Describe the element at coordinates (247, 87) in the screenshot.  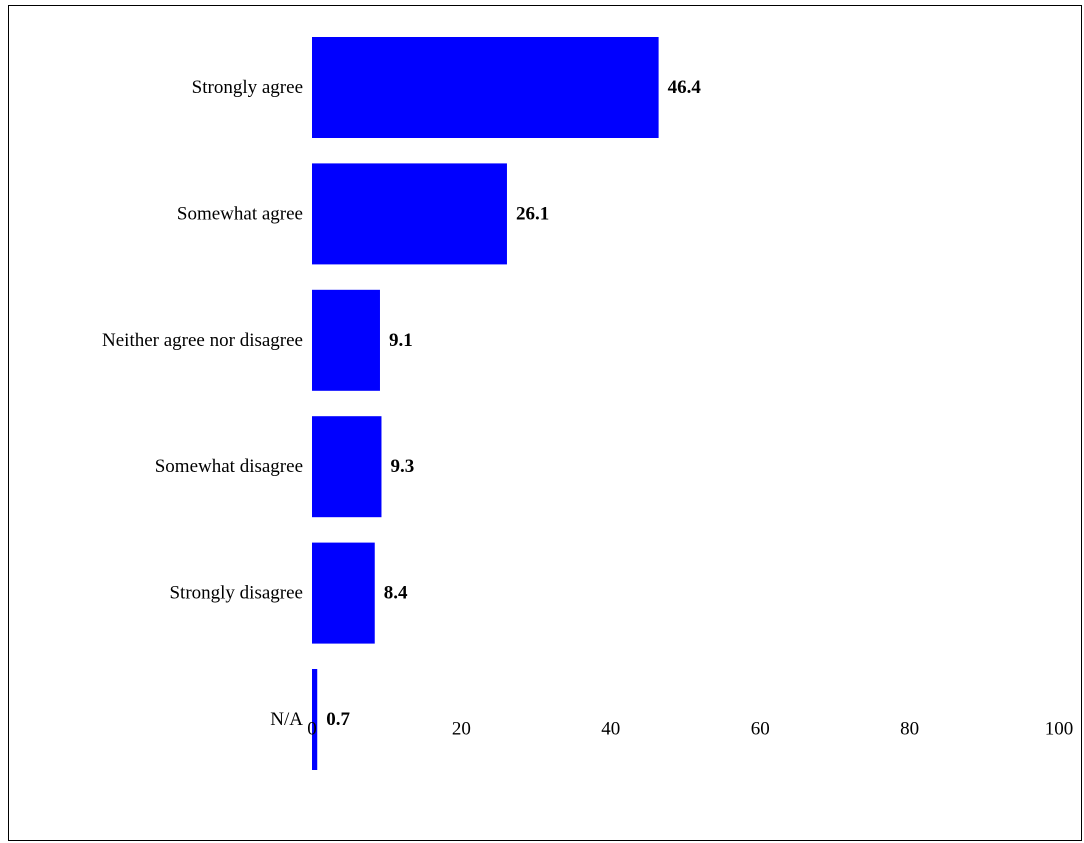
I see `category-label-strongly-agree: Strongly agree` at that location.